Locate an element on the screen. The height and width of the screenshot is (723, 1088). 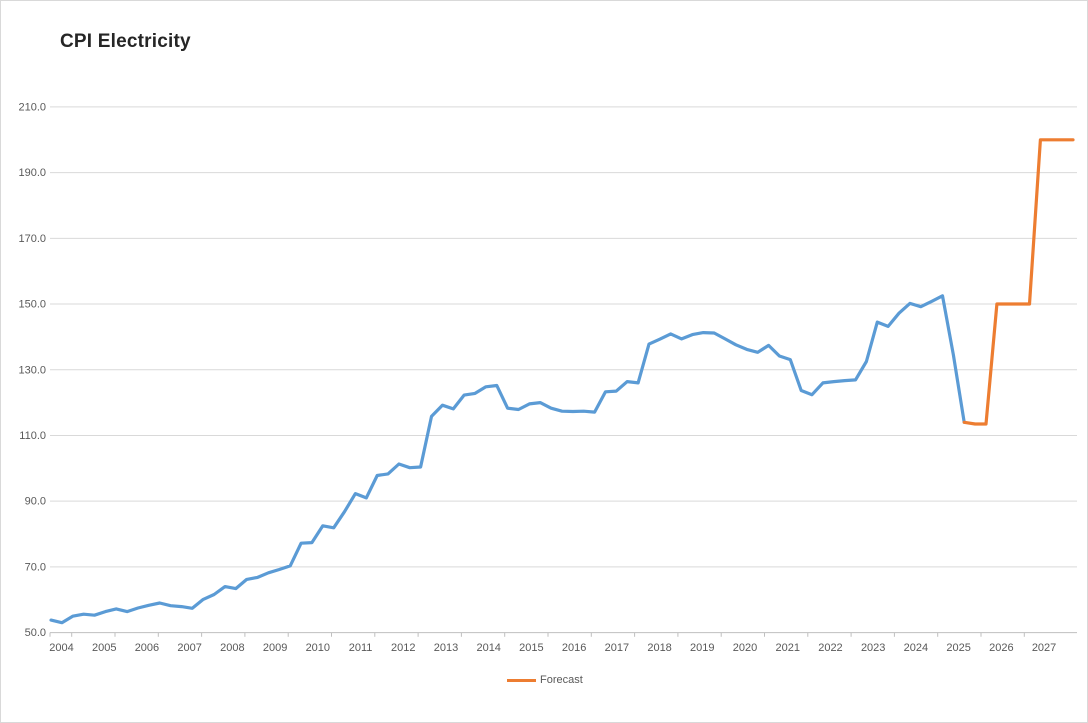
x-axis-tick-label: 2020 is located at coordinates (745, 648).